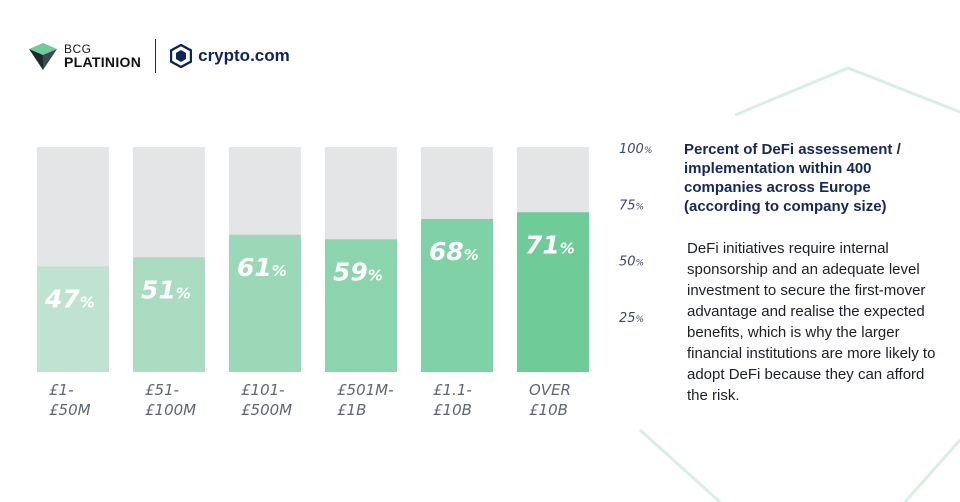 This screenshot has width=960, height=502. I want to click on crypto-com-logo-icon, so click(181, 56).